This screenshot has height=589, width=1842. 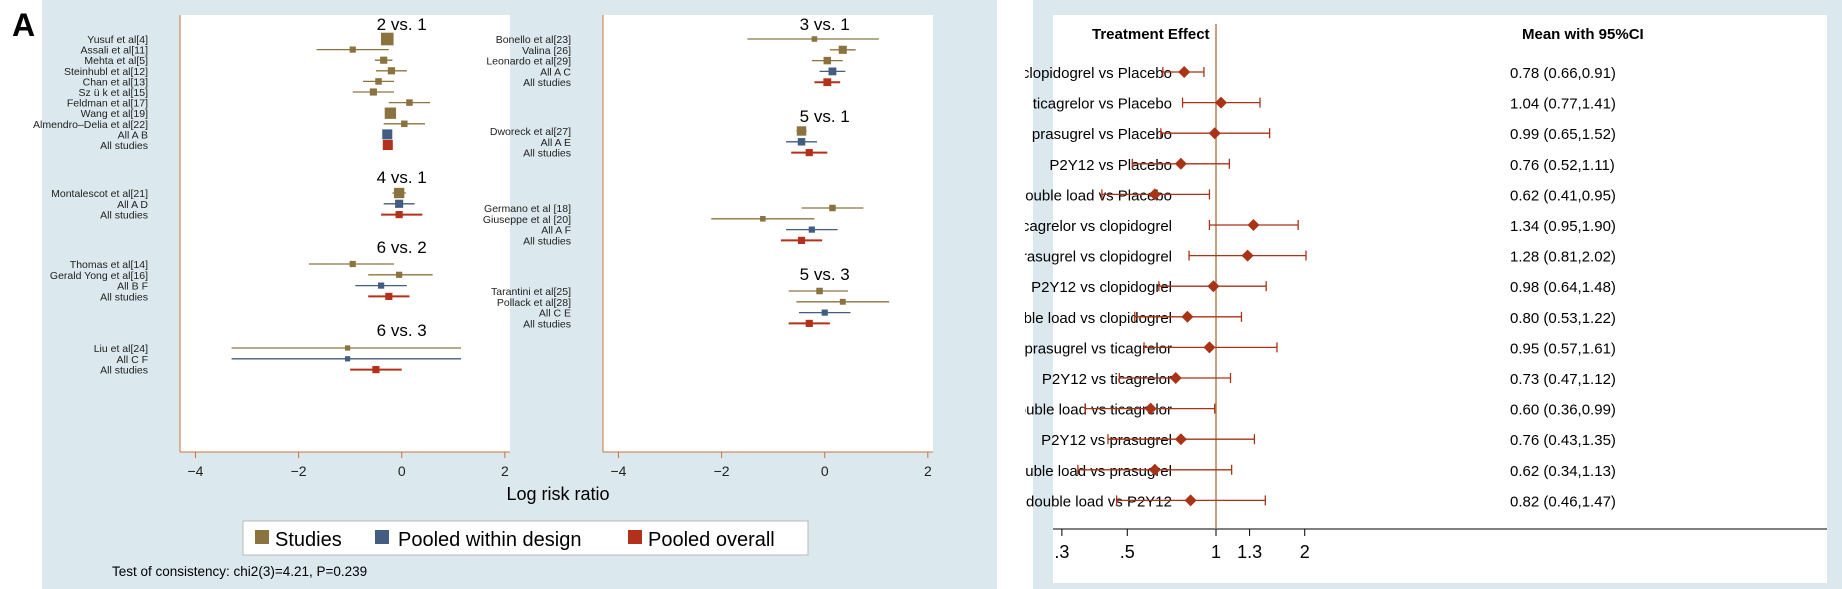 What do you see at coordinates (117, 40) in the screenshot?
I see `forest-row-label: Yusuf et al[4]` at bounding box center [117, 40].